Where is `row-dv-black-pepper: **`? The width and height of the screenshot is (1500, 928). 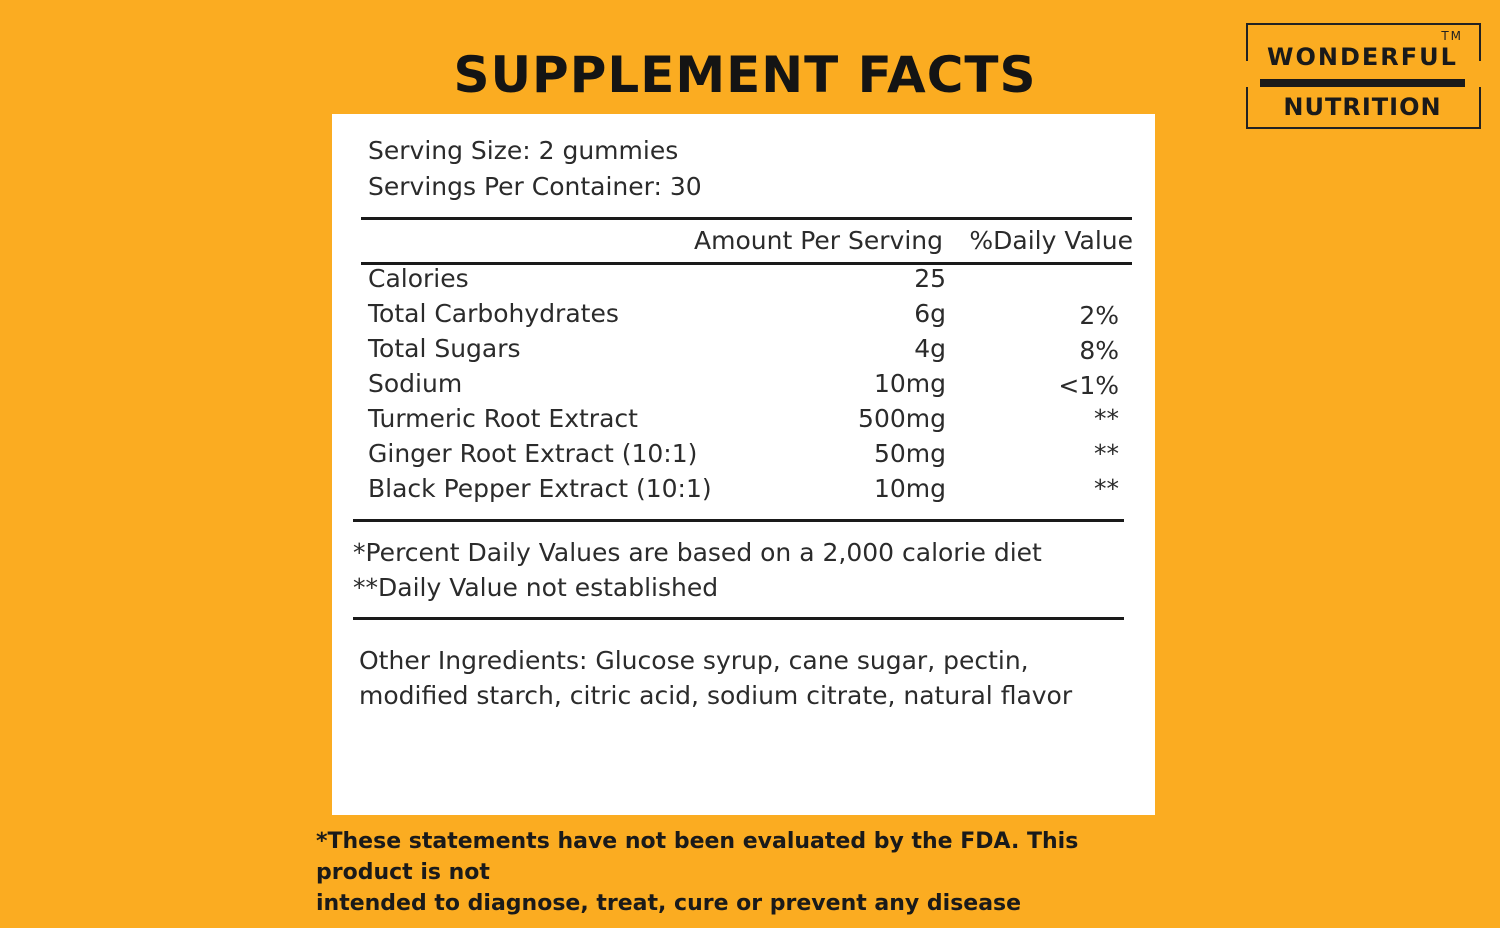 row-dv-black-pepper: ** is located at coordinates (1106, 488).